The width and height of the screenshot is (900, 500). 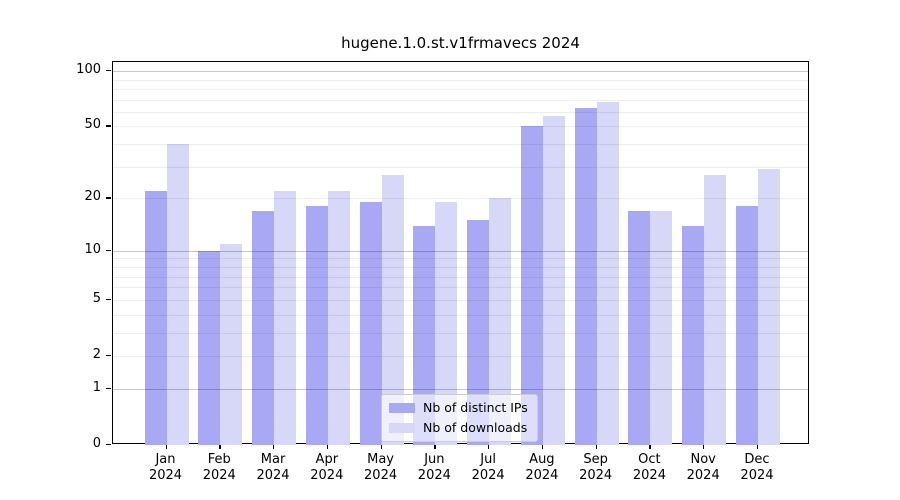 I want to click on legend-item-distinct-ips: Nb of distinct IPs, so click(x=458, y=407).